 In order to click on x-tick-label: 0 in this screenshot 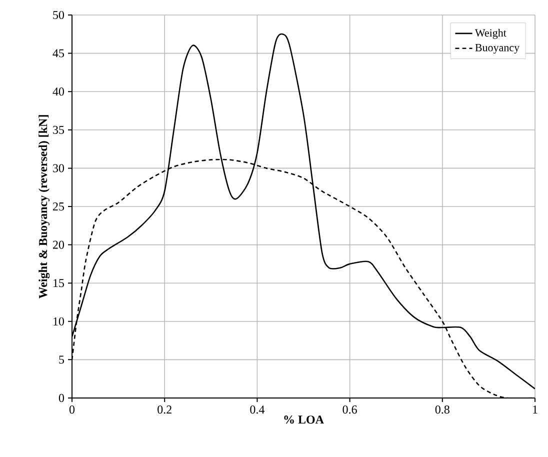, I will do `click(72, 410)`.